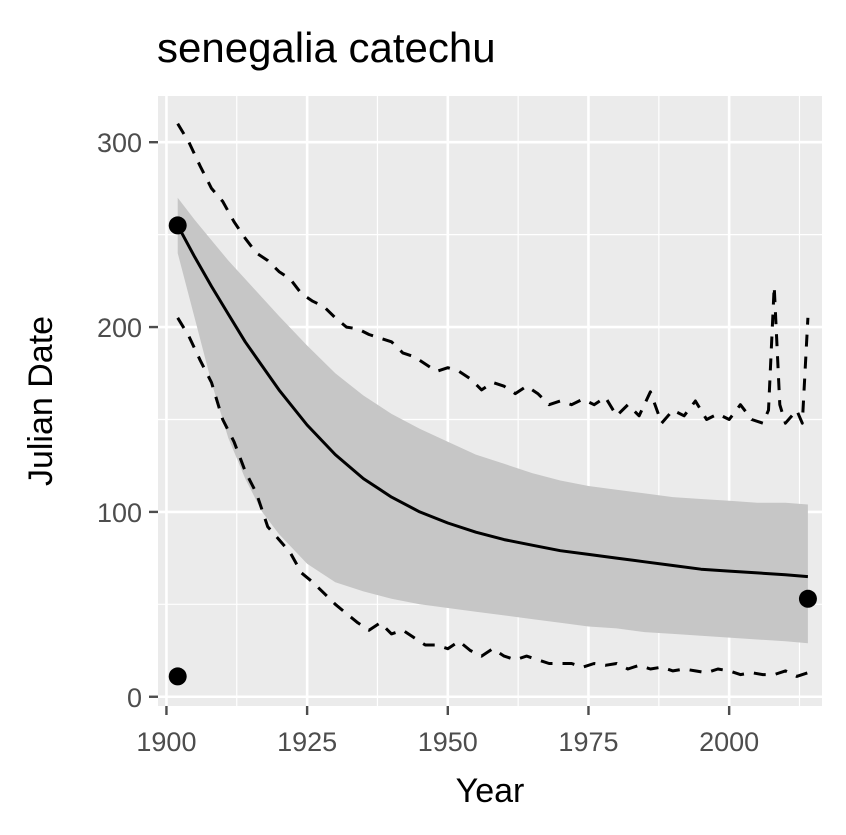 Image resolution: width=846 pixels, height=835 pixels. I want to click on x-axis: 1900 1925 1950 1975 2000, so click(447, 731).